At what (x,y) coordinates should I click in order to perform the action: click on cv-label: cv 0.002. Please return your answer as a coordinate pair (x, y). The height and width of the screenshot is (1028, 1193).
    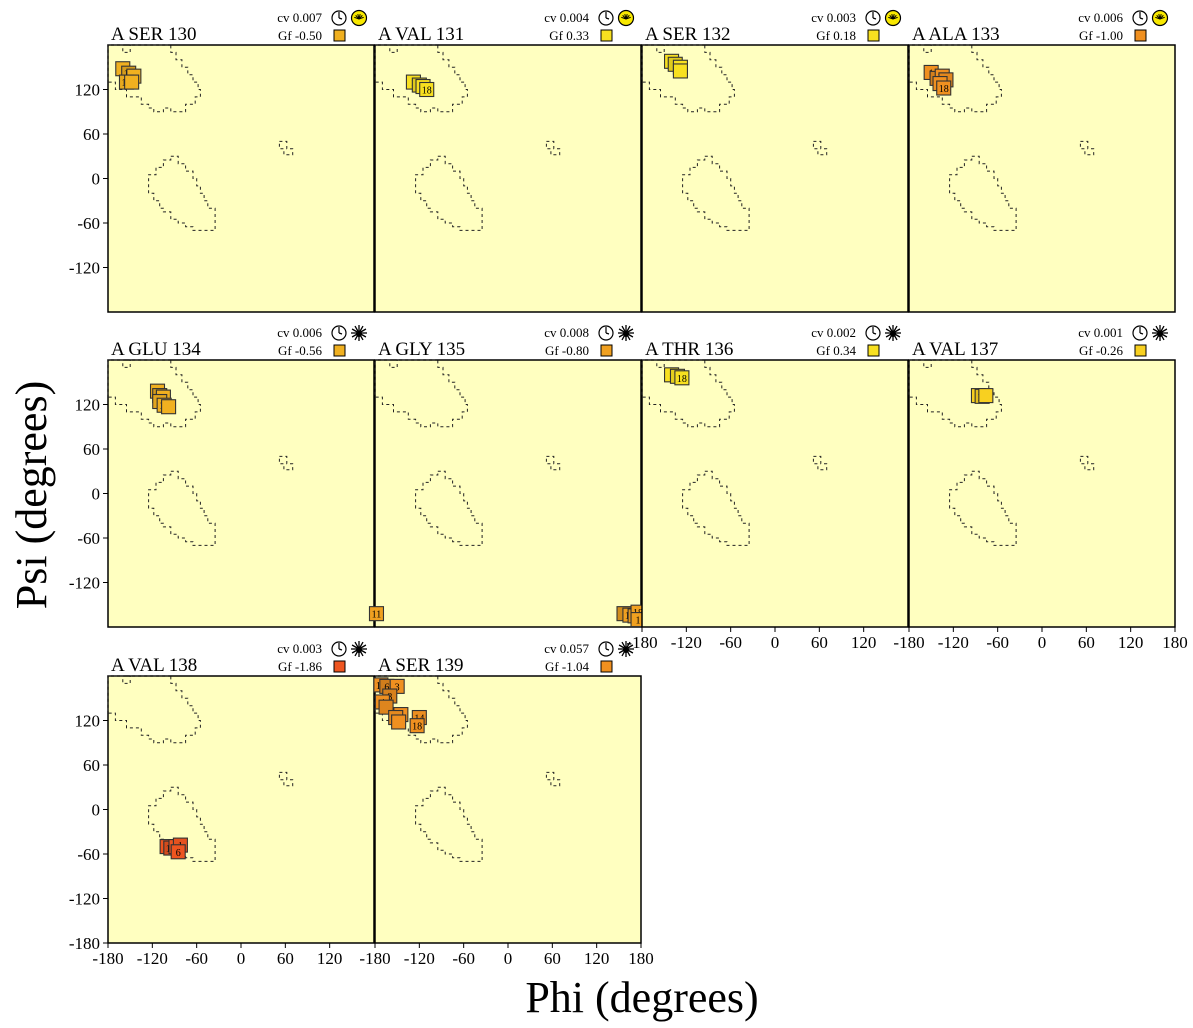
    Looking at the image, I should click on (833, 332).